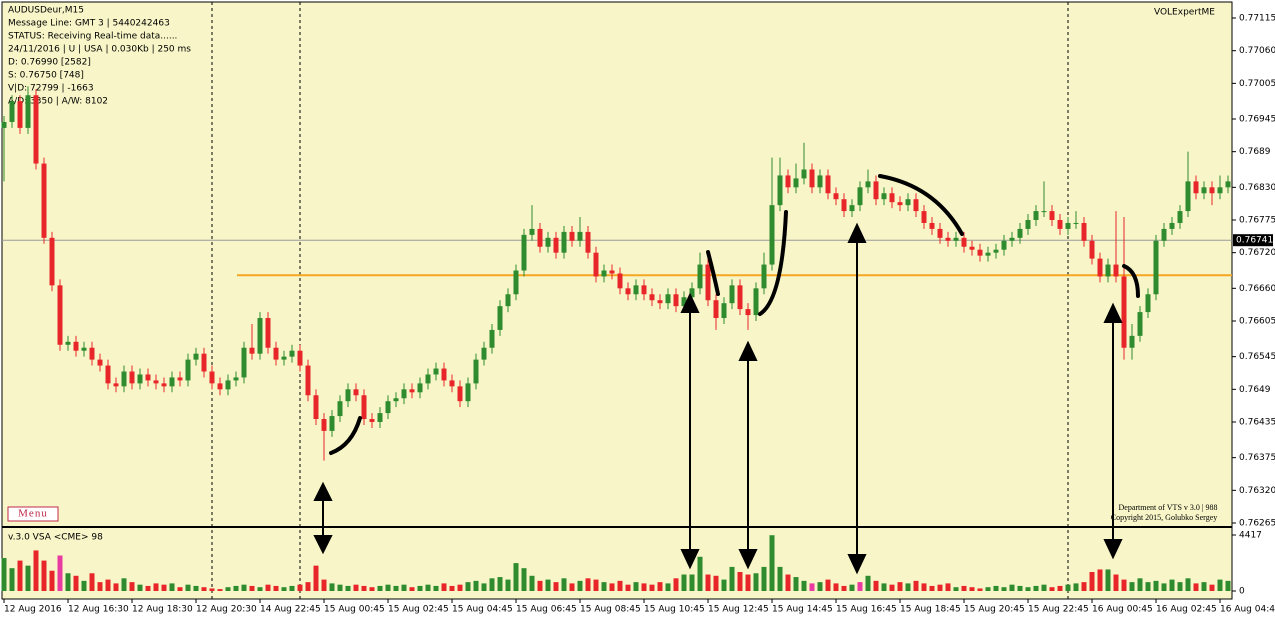 Image resolution: width=1275 pixels, height=623 pixels. I want to click on y-tick-label: 0.76265, so click(1257, 524).